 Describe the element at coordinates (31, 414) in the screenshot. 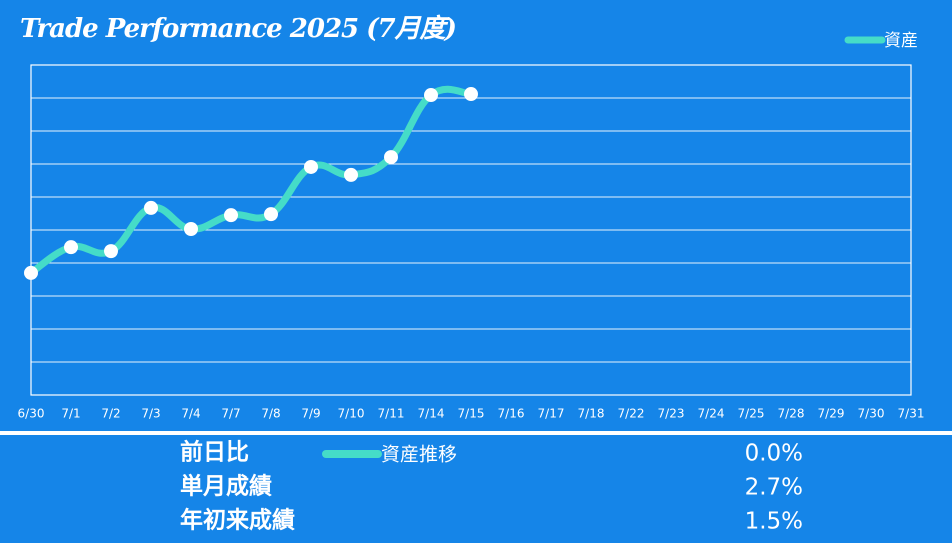

I see `x-tick-label: 6/30` at that location.